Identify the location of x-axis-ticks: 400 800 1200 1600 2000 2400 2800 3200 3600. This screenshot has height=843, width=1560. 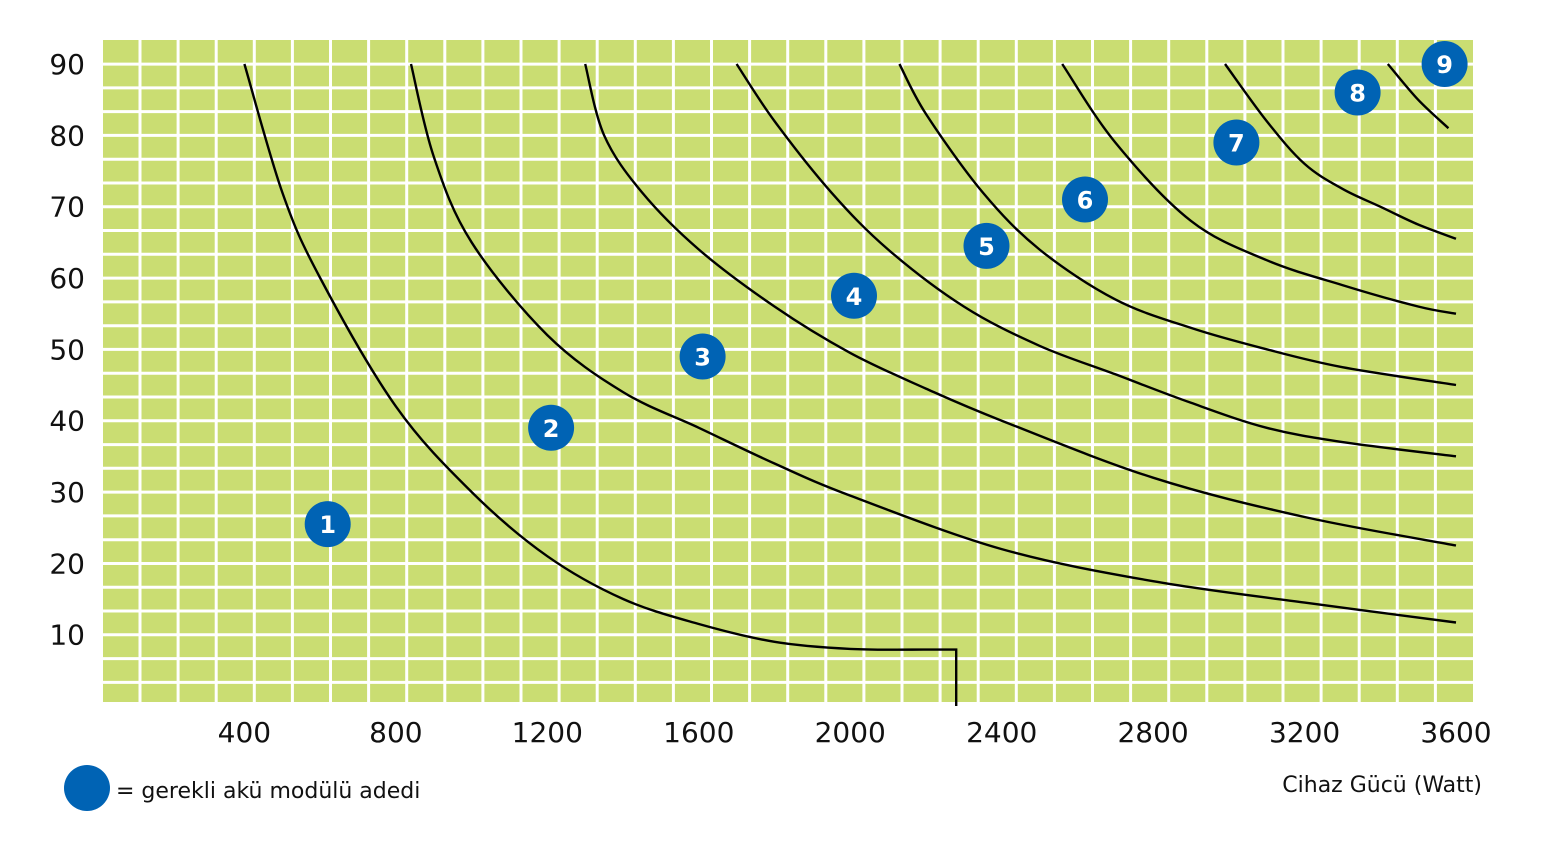
(855, 732).